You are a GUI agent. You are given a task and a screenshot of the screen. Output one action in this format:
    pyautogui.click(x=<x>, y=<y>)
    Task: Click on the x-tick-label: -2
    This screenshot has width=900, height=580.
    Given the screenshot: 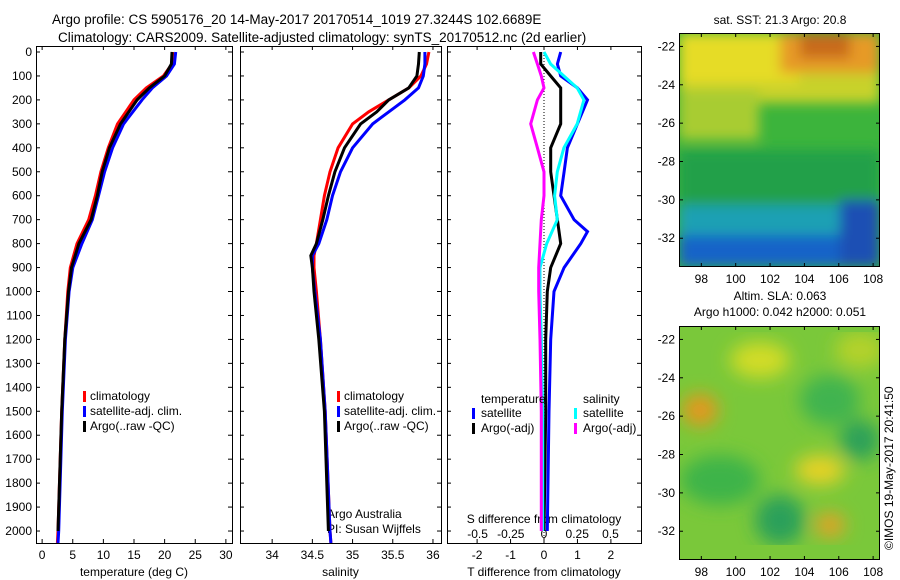 What is the action you would take?
    pyautogui.click(x=477, y=555)
    